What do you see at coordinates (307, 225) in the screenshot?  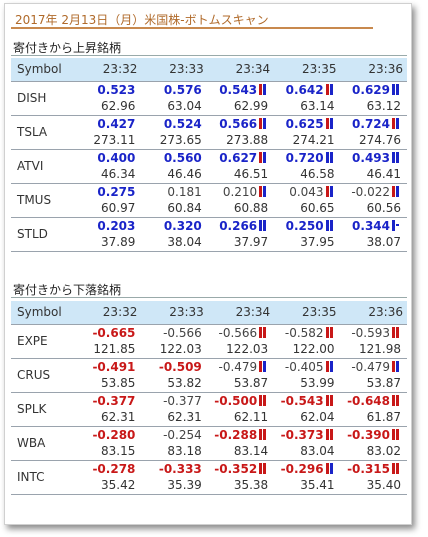 I see `change-cell: 0.250` at bounding box center [307, 225].